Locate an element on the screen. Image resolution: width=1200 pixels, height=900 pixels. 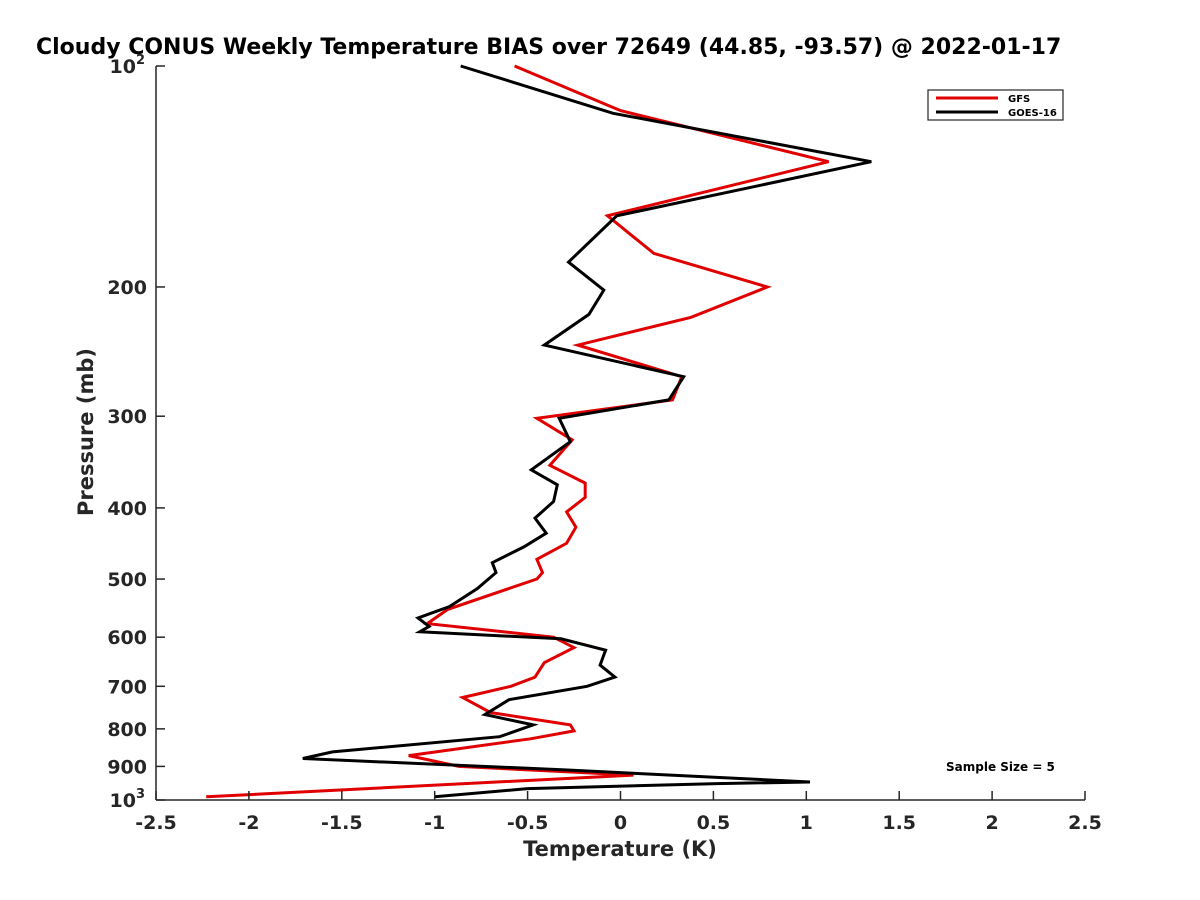
x-tick-label: 2.5 is located at coordinates (1085, 823).